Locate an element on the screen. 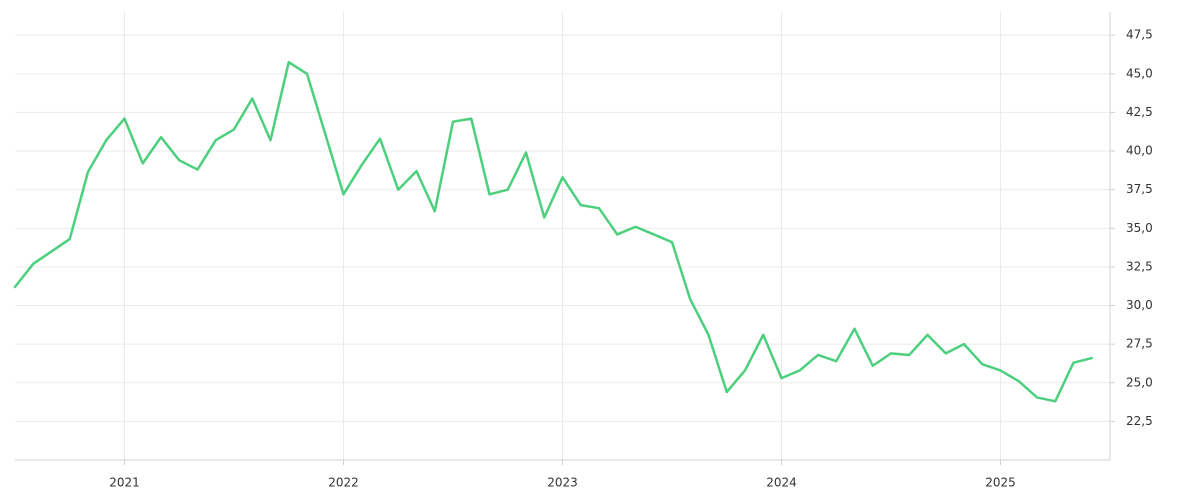 This screenshot has height=500, width=1200. x-tick-label: 2021 is located at coordinates (124, 483).